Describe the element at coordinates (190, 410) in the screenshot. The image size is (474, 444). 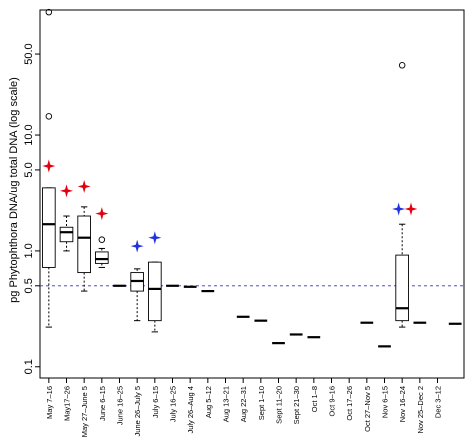
I see `x-tick-label: July 26–Aug 4` at that location.